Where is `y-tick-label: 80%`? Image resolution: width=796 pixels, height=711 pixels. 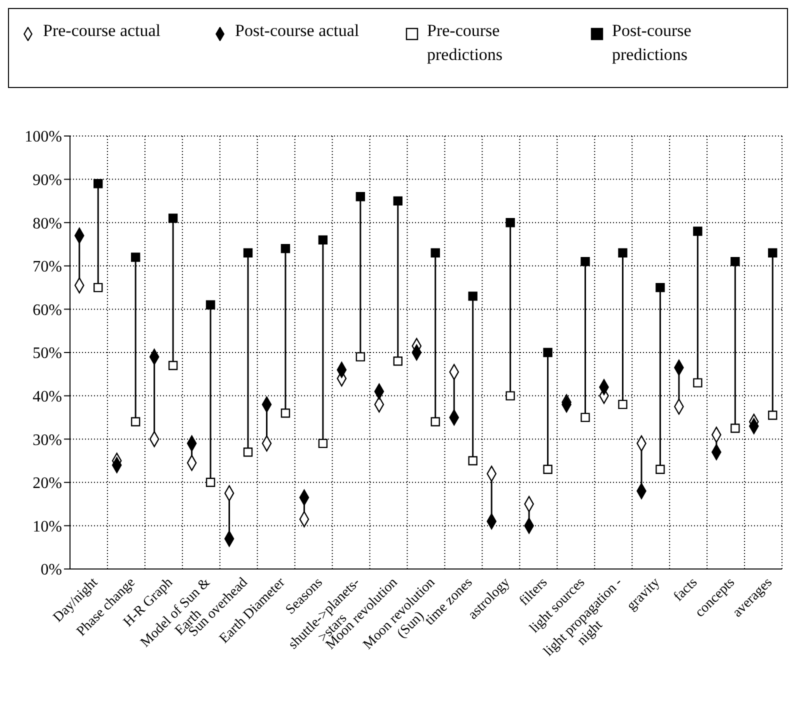
y-tick-label: 80% is located at coordinates (47, 223).